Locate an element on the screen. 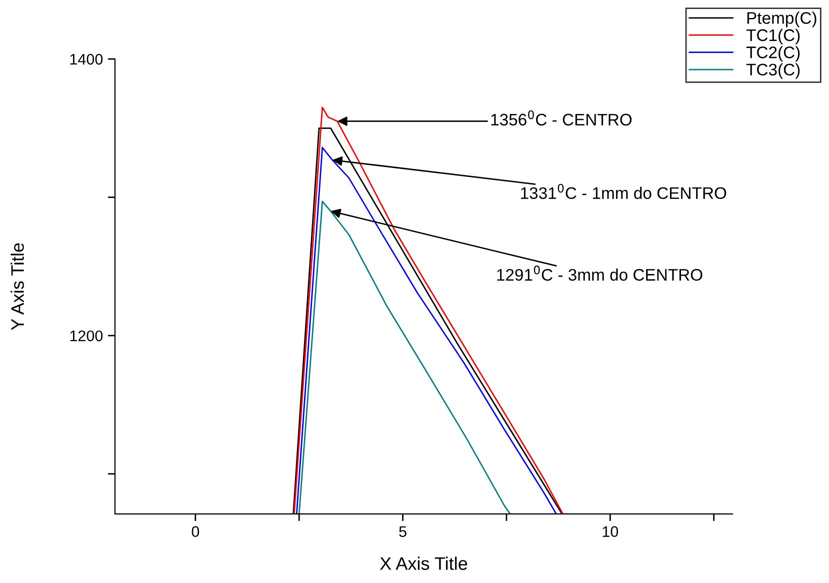  annotation: 1331$^{0}$C - 1mm do CENTRO is located at coordinates (623, 192).